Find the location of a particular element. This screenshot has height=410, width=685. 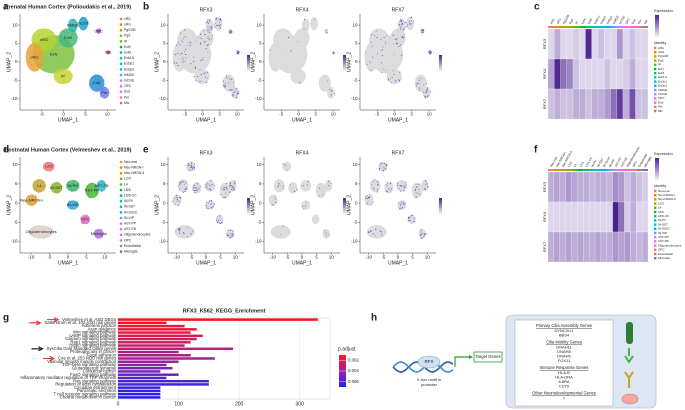

panel-letter: a is located at coordinates (6, 7).